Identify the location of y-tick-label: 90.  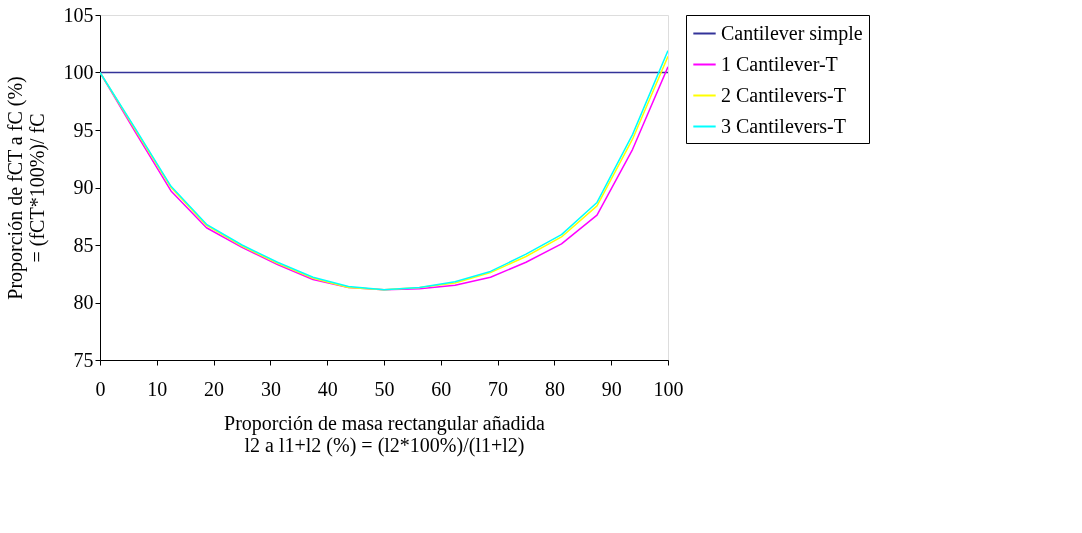
(83, 187).